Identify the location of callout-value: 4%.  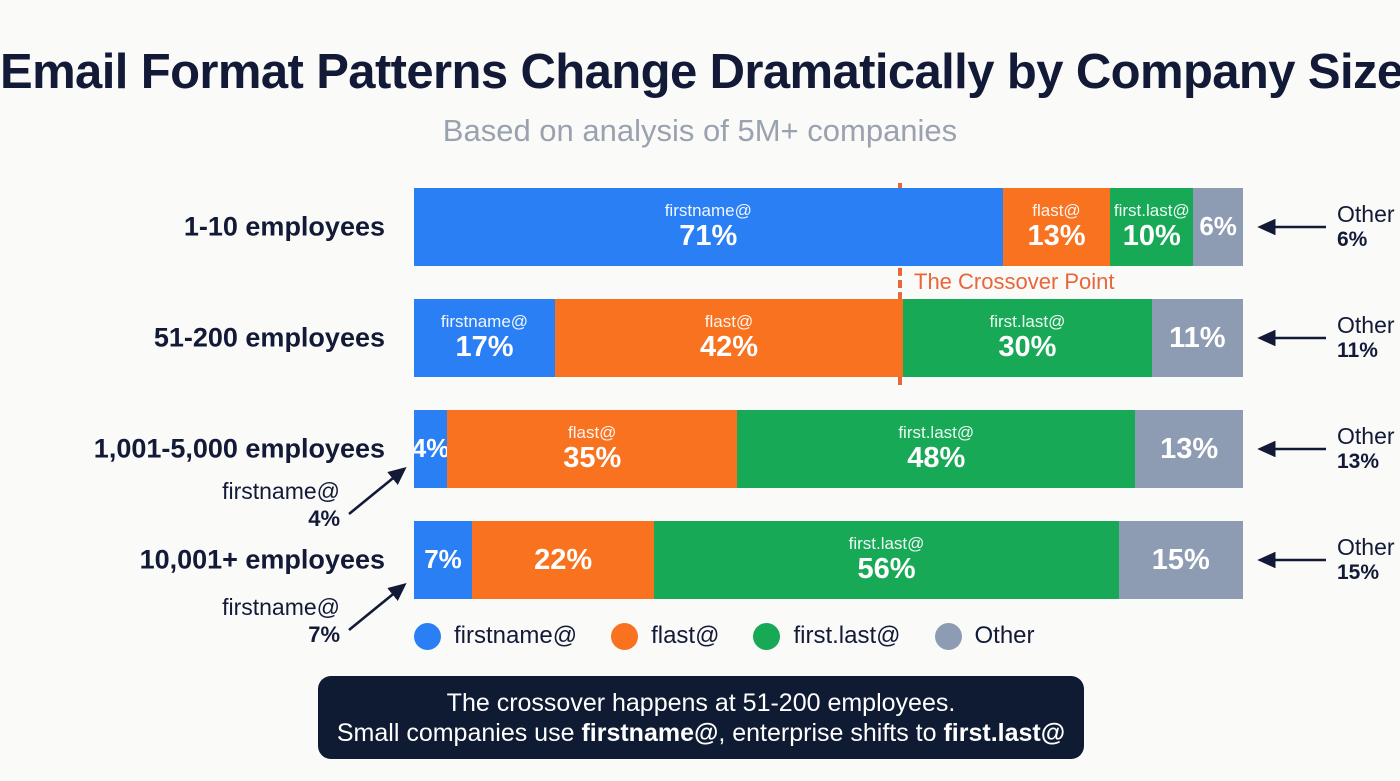
(324, 518).